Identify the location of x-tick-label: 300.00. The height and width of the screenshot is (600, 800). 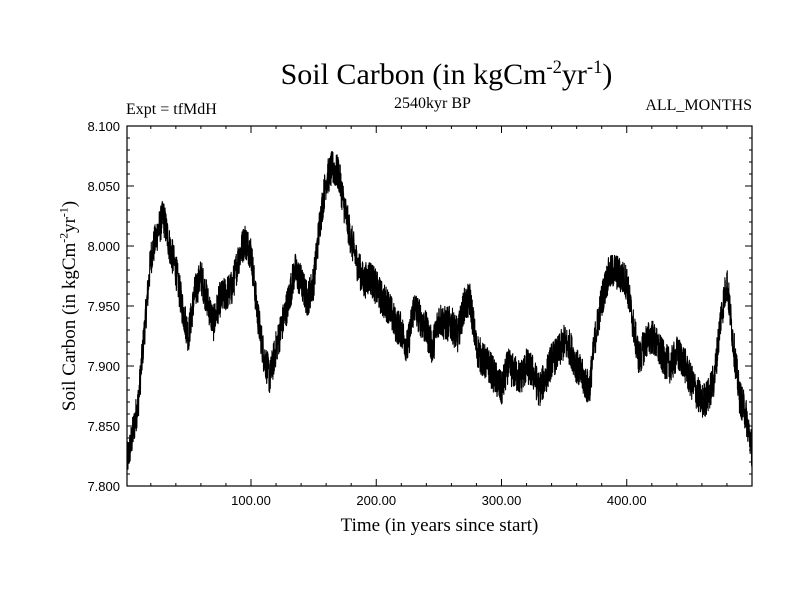
(502, 500).